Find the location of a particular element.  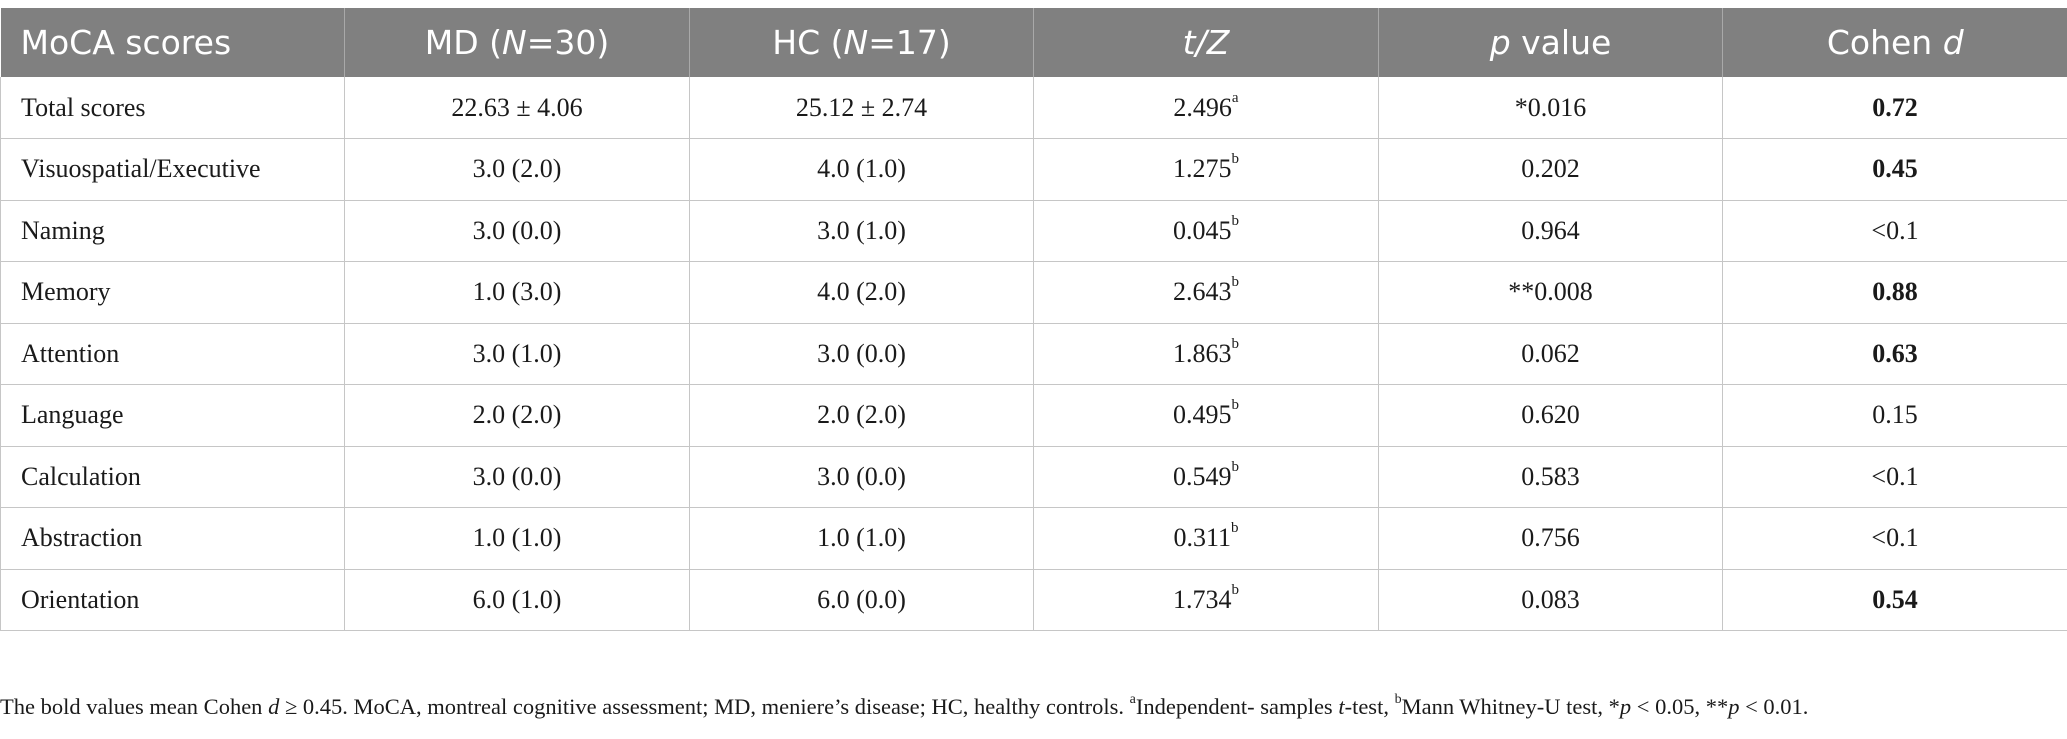

tz-cell: 0.549b is located at coordinates (1206, 477).